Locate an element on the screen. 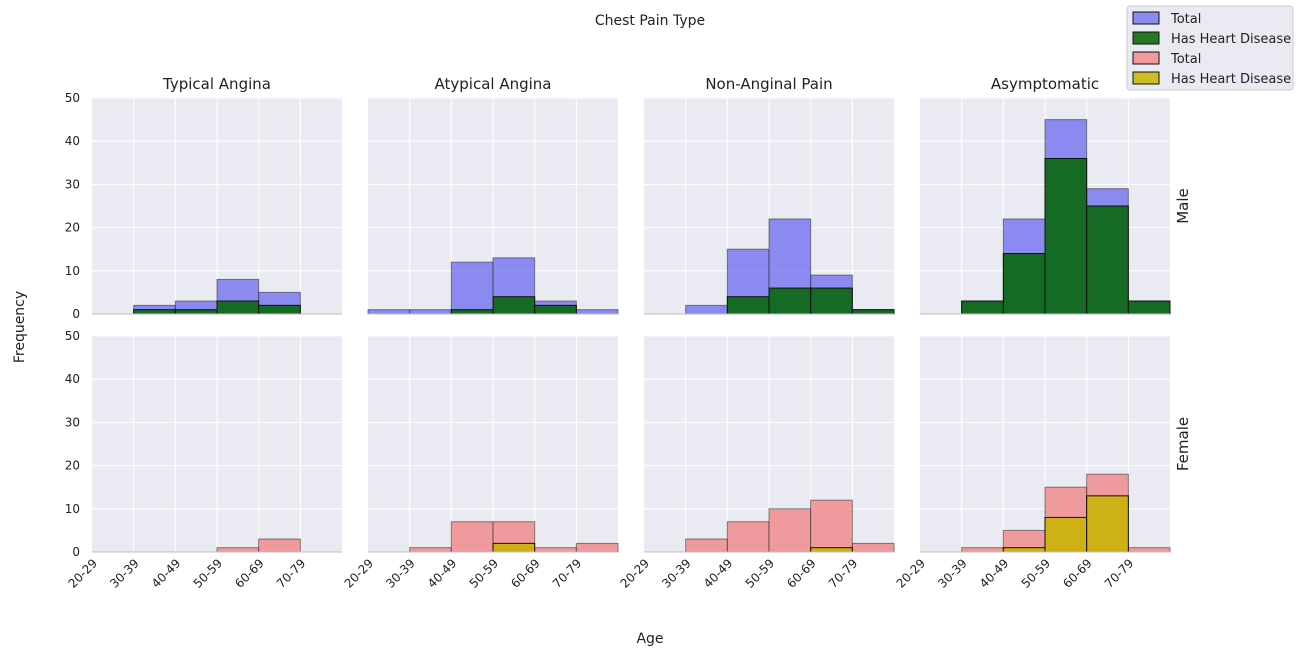  panel-column-title: Typical Angina is located at coordinates (216, 84).